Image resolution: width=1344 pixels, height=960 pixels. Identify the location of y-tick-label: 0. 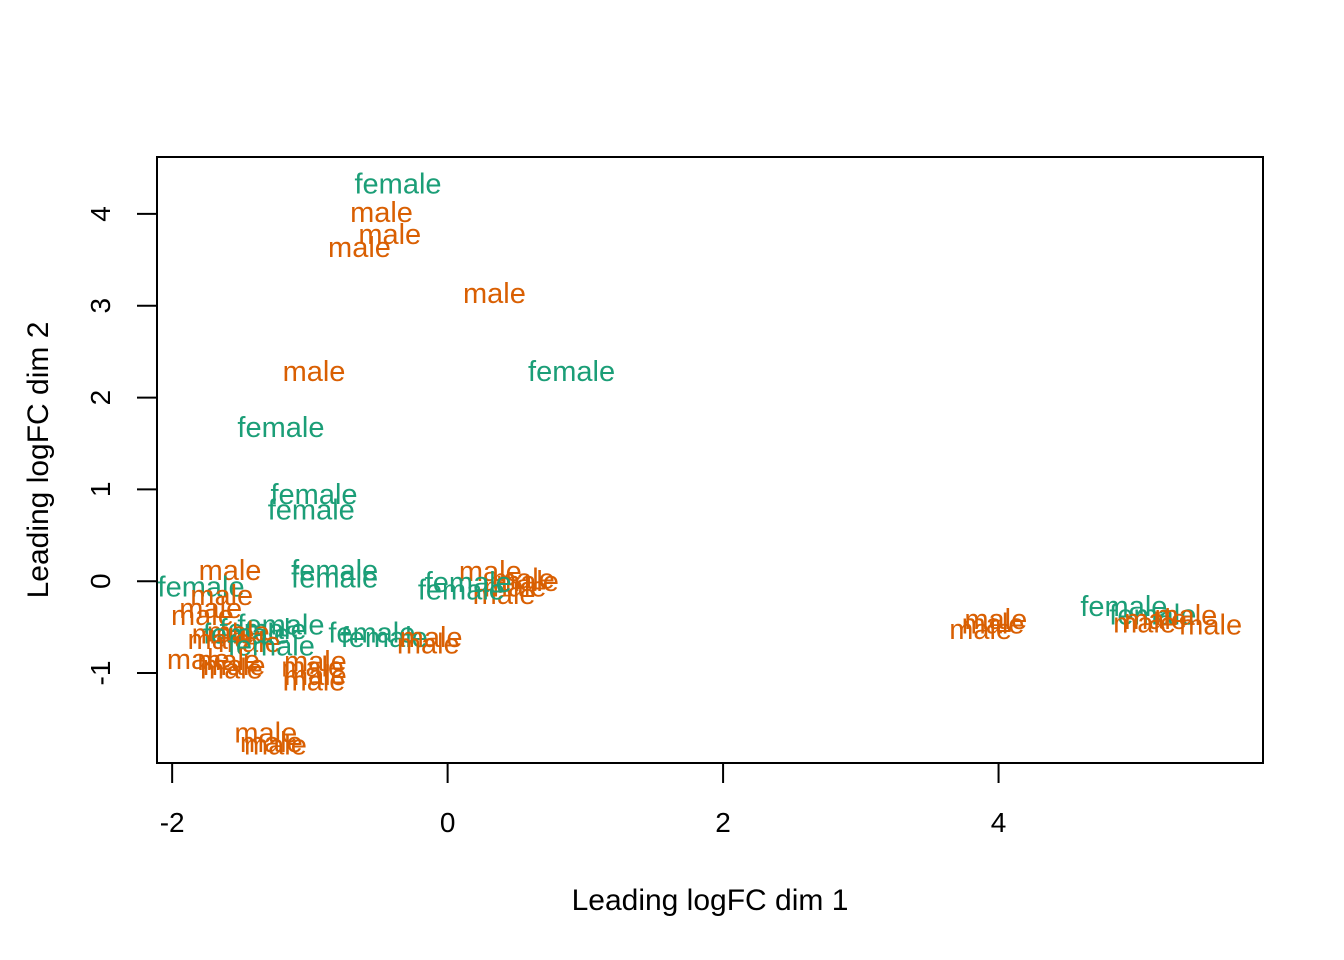
(100, 581).